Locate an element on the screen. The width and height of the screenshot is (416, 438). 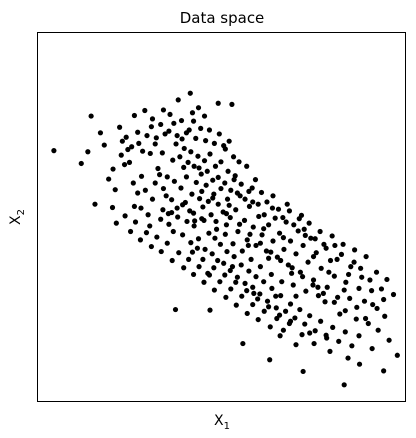
y-axis-label: X2 is located at coordinates (17, 217).